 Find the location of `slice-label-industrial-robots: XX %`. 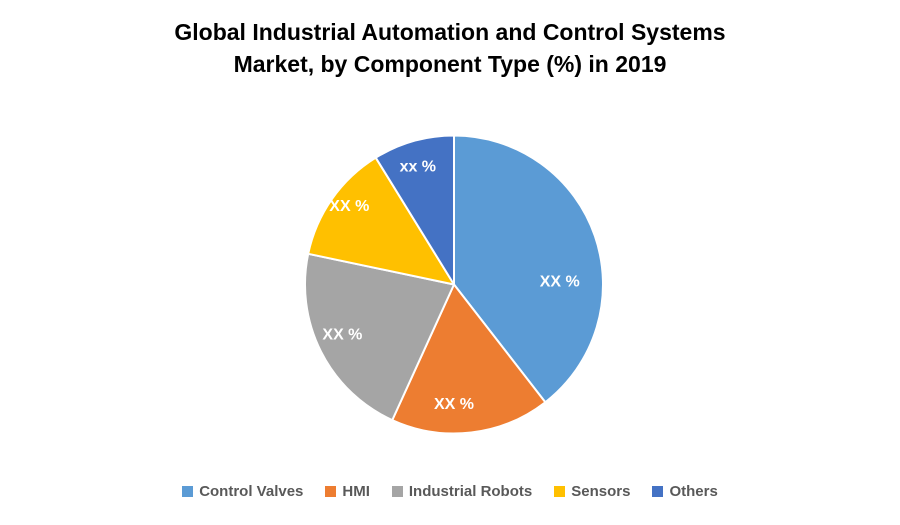

slice-label-industrial-robots: XX % is located at coordinates (342, 335).